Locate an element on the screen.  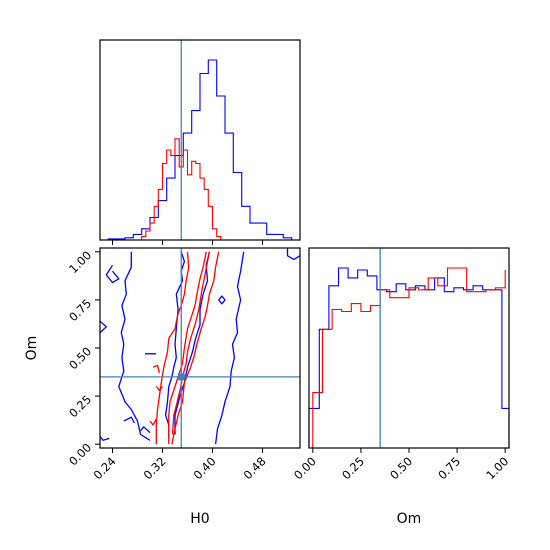
x-tick-group: 0.24 0.32 0.40 0.48 is located at coordinates (180, 465).